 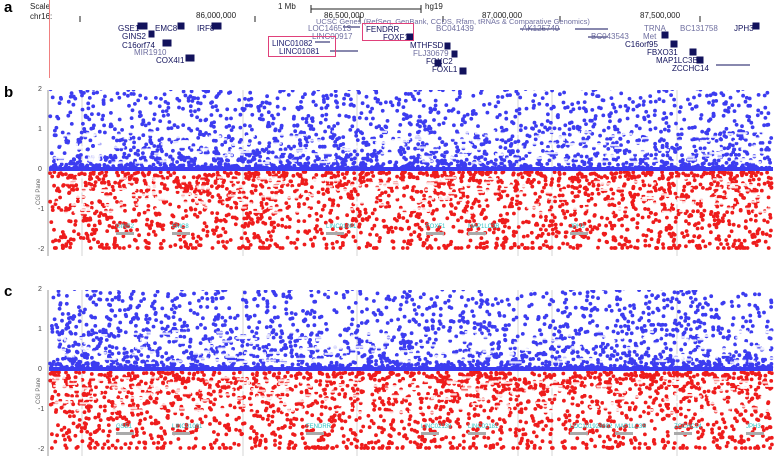 What do you see at coordinates (435, 233) in the screenshot?
I see `gene-bar` at bounding box center [435, 233].